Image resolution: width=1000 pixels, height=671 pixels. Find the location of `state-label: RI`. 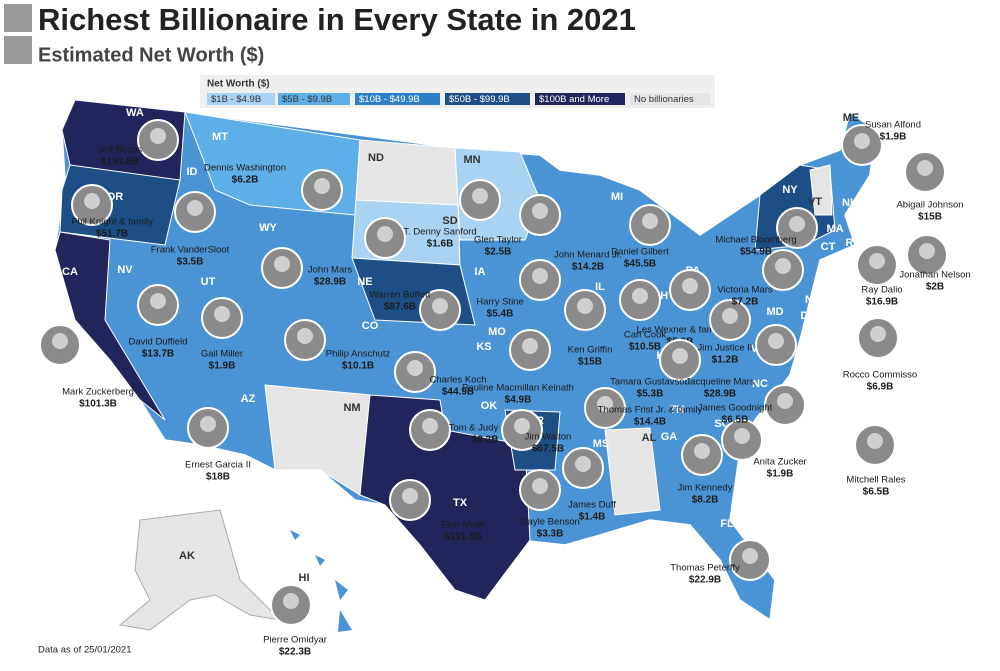

state-label: RI is located at coordinates (851, 243).